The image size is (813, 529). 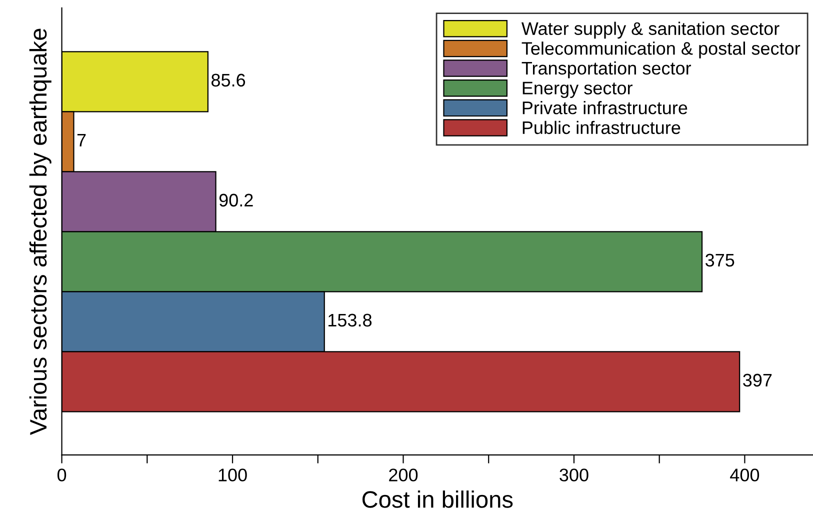 What do you see at coordinates (719, 260) in the screenshot?
I see `data-label: 375` at bounding box center [719, 260].